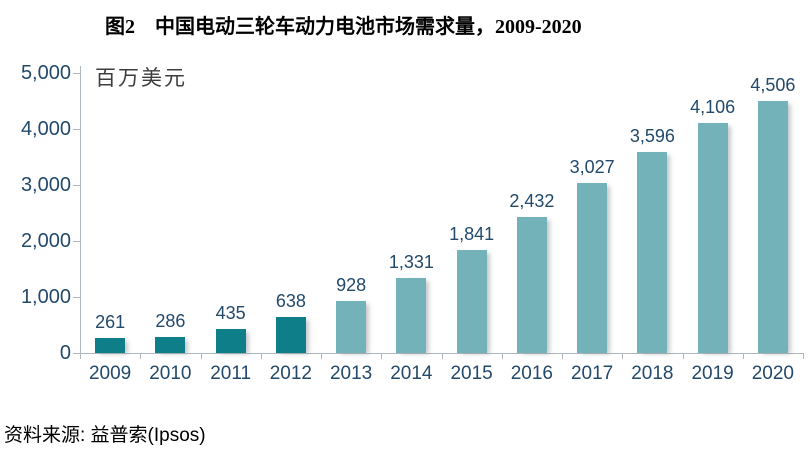 Image resolution: width=809 pixels, height=451 pixels. What do you see at coordinates (291, 373) in the screenshot?
I see `x-tick-label: 2012` at bounding box center [291, 373].